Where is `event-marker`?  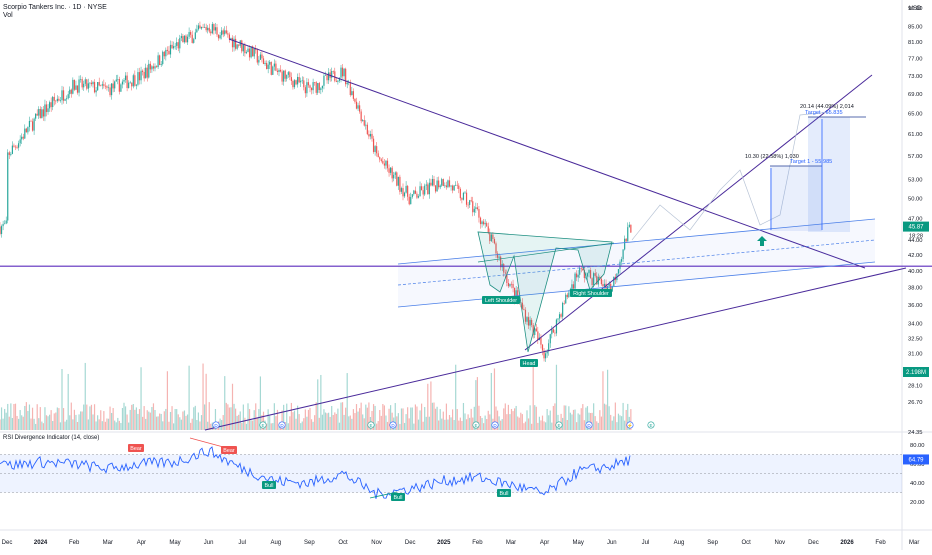 event-marker is located at coordinates (282, 425).